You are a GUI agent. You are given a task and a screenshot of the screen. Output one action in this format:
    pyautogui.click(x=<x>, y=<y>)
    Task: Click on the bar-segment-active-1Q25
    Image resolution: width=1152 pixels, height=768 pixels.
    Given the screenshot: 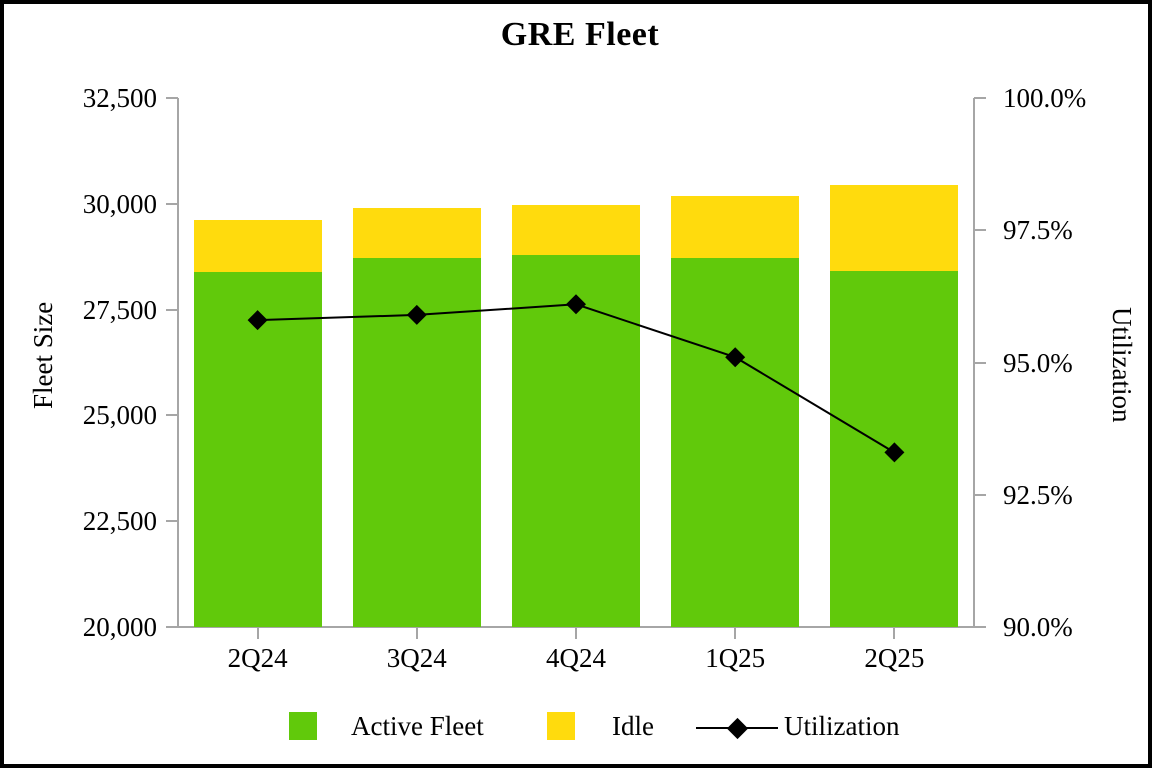 What is the action you would take?
    pyautogui.click(x=735, y=442)
    